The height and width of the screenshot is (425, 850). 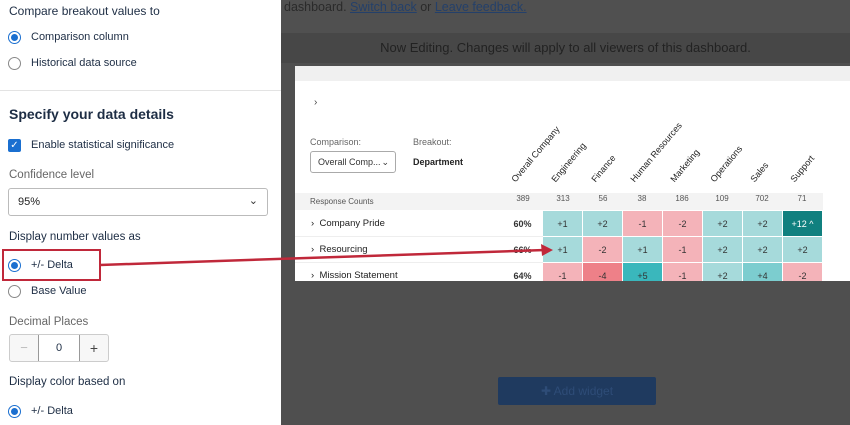 What do you see at coordinates (763, 272) in the screenshot?
I see `delta-cell: +4` at bounding box center [763, 272].